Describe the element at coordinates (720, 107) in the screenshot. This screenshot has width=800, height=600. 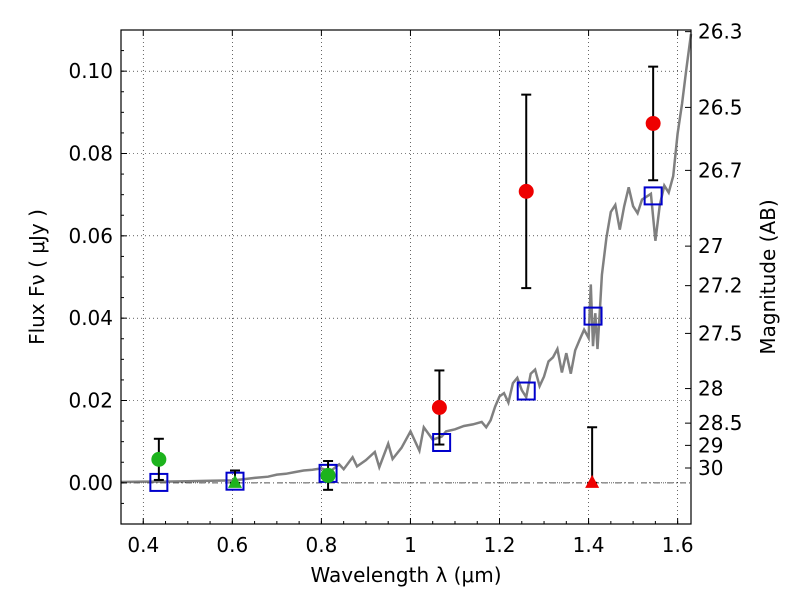
I see `y2-tick-label: 26.5` at that location.